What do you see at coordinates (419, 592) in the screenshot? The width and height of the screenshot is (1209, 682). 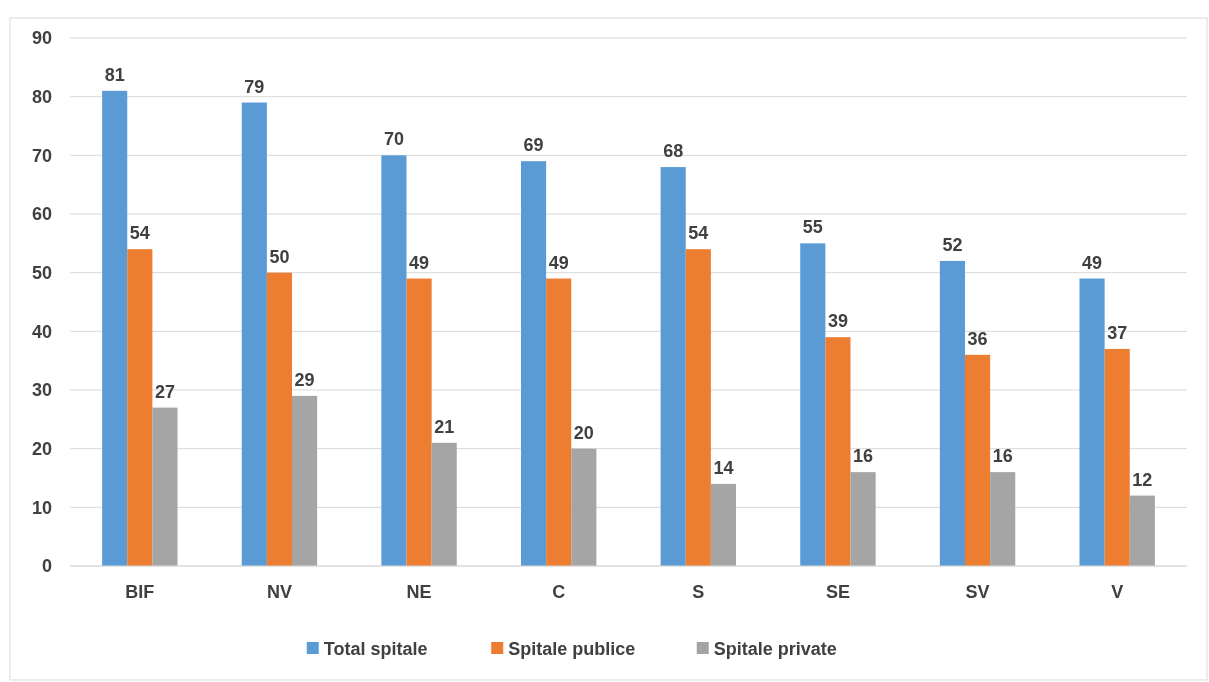 I see `x-tick-label: NE` at bounding box center [419, 592].